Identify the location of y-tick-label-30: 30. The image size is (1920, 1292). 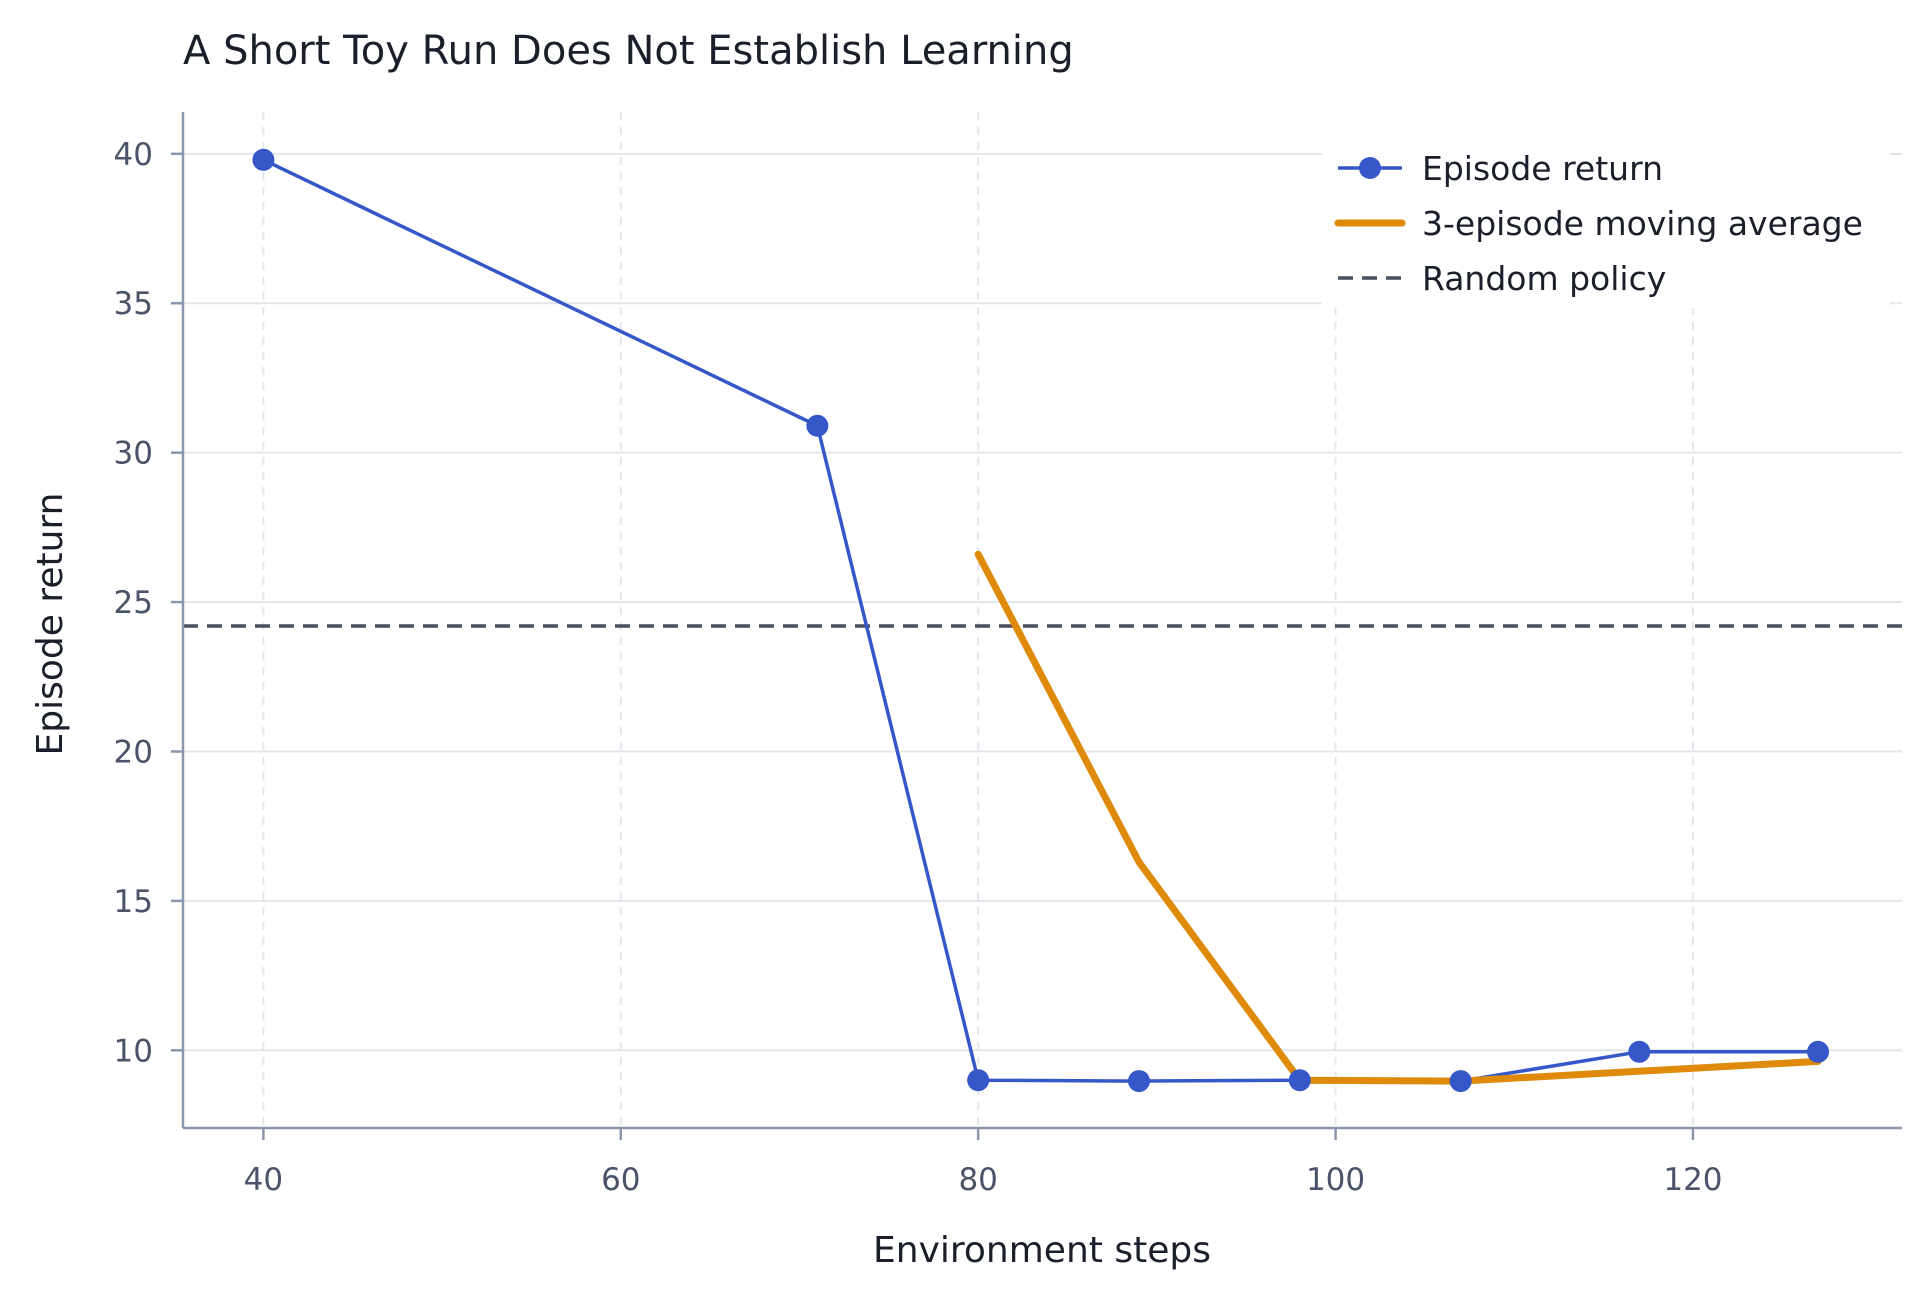
(133, 454).